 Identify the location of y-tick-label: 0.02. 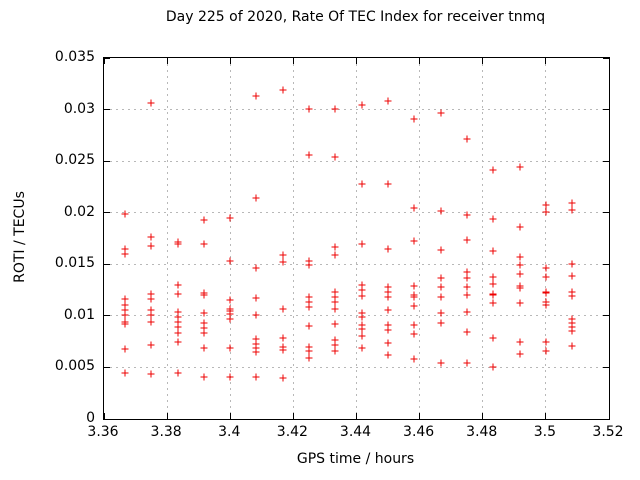
(79, 211).